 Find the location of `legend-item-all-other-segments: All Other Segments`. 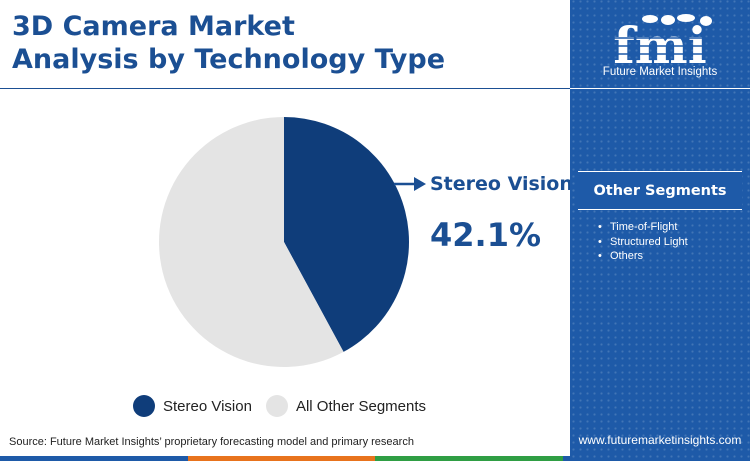

legend-item-all-other-segments: All Other Segments is located at coordinates (346, 406).